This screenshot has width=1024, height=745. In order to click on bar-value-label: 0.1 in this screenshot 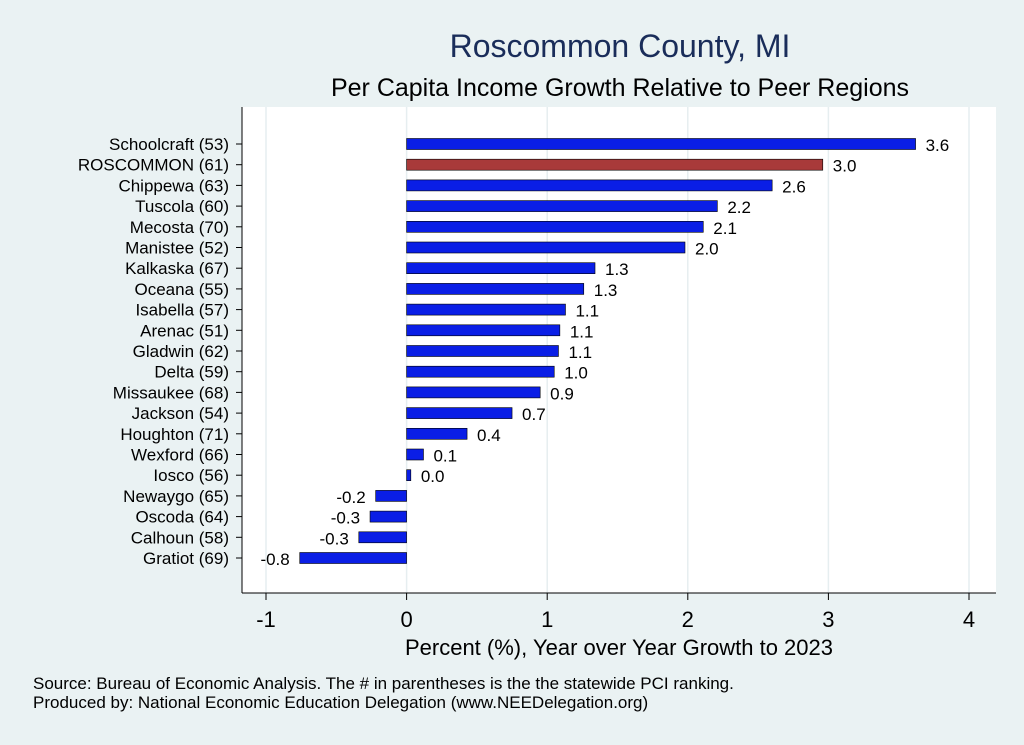, I will do `click(445, 456)`.